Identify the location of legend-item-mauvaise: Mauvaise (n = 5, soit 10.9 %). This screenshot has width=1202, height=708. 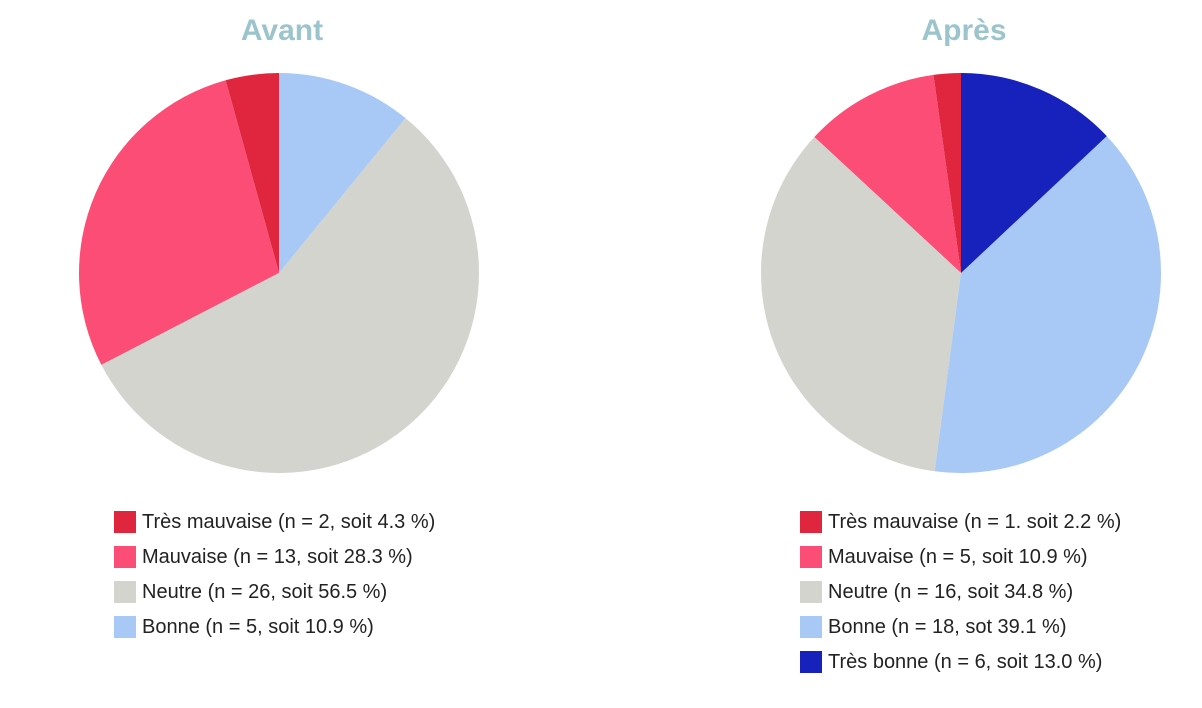
(960, 563).